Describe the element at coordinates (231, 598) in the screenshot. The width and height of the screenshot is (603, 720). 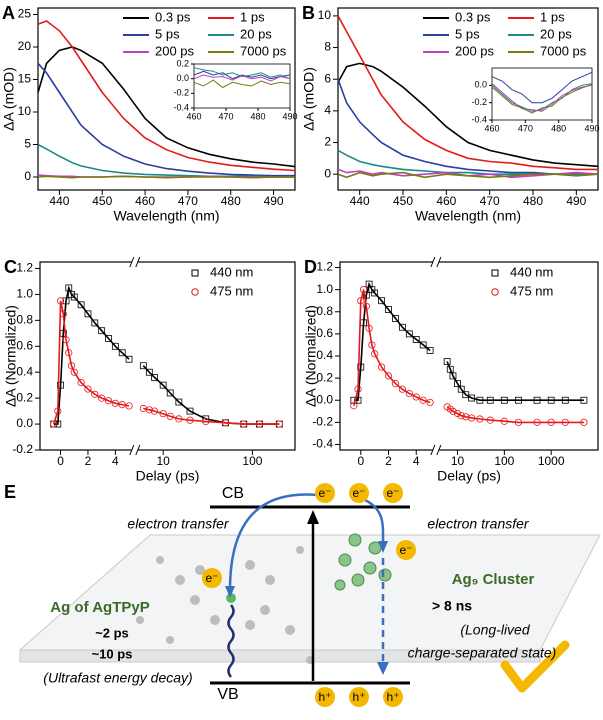
I see `ag-atom` at that location.